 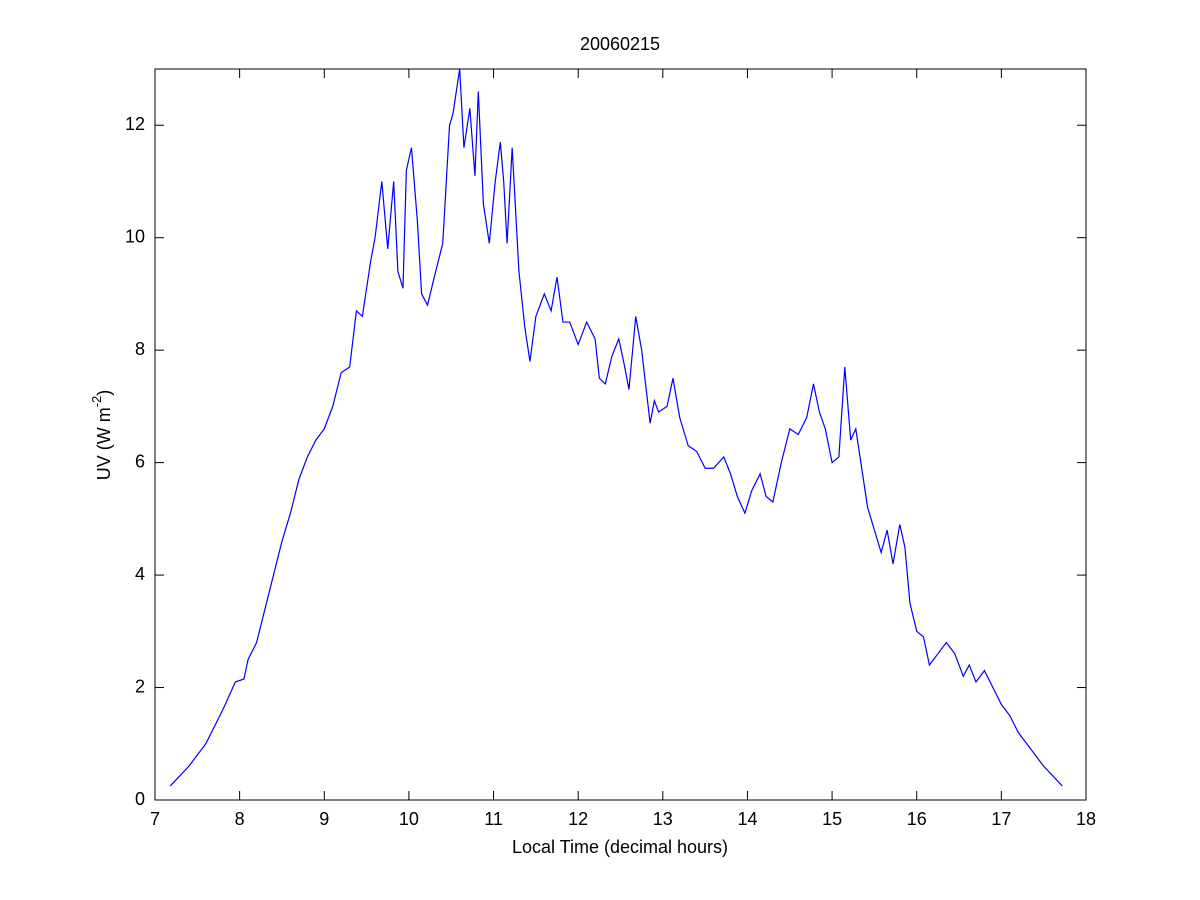 I want to click on x-tick-label: 15, so click(x=832, y=819).